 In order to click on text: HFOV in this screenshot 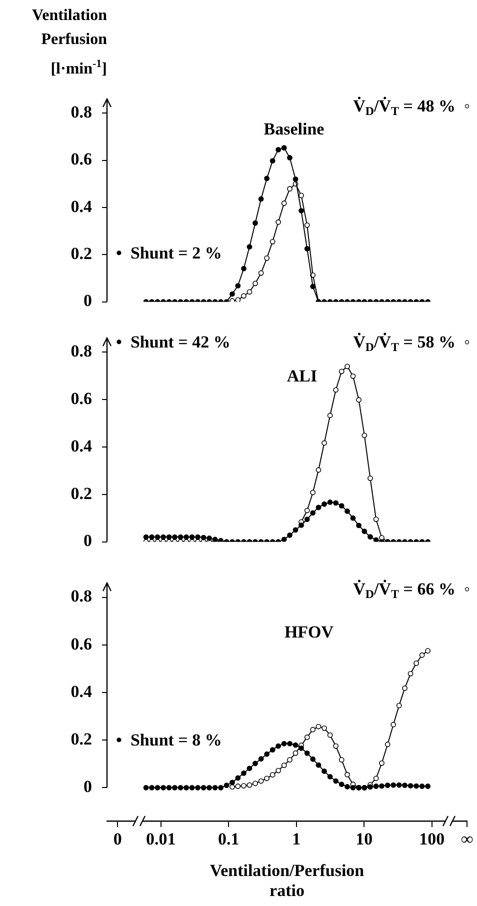, I will do `click(309, 632)`.